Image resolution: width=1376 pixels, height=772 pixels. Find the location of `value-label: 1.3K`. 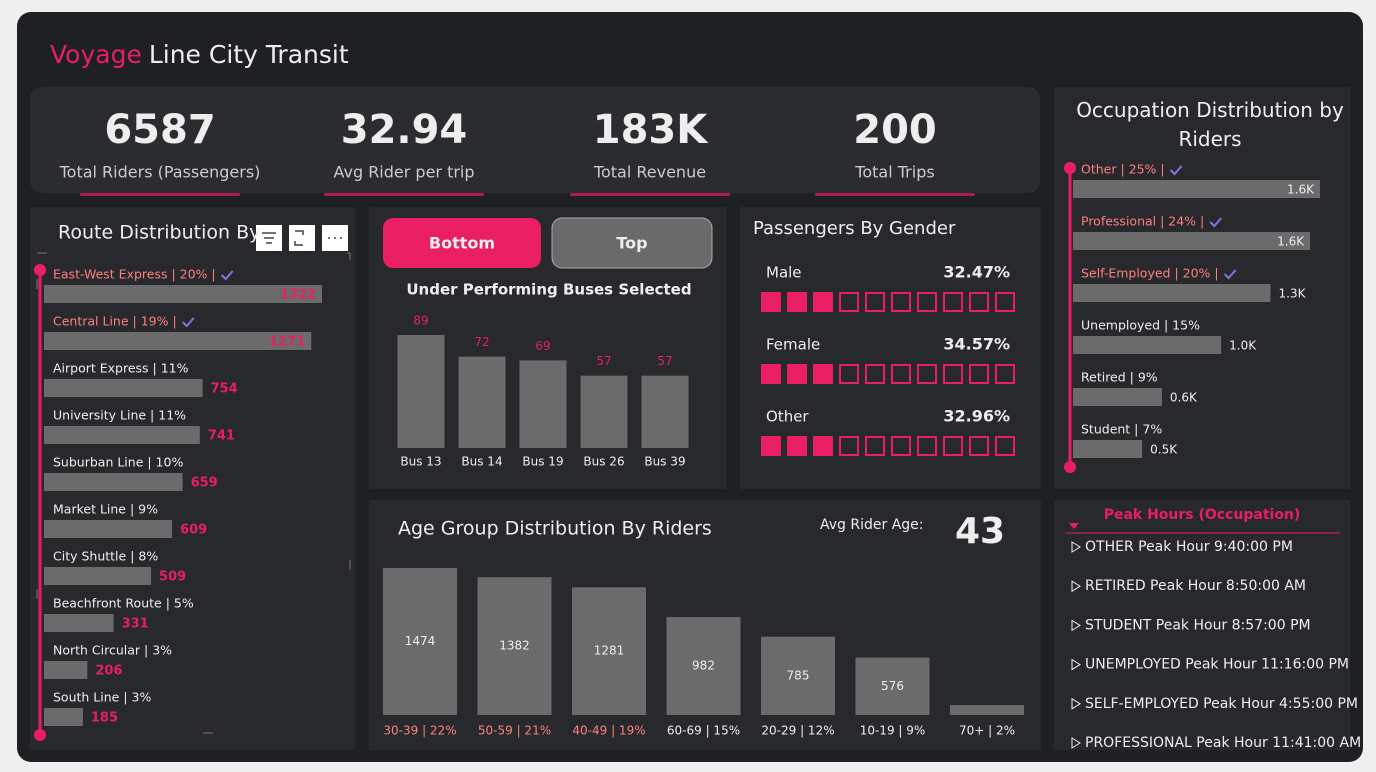

value-label: 1.3K is located at coordinates (1293, 294).